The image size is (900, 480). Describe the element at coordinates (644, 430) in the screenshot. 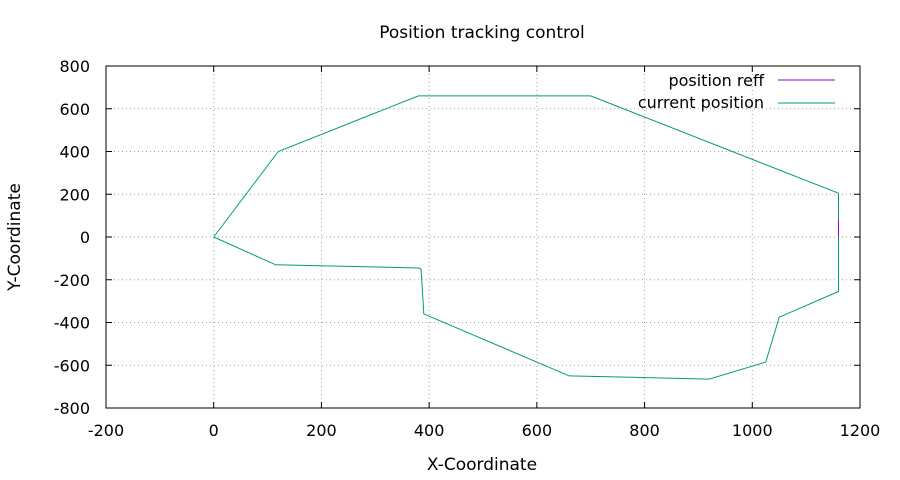

I see `x-tick-label: 800` at that location.